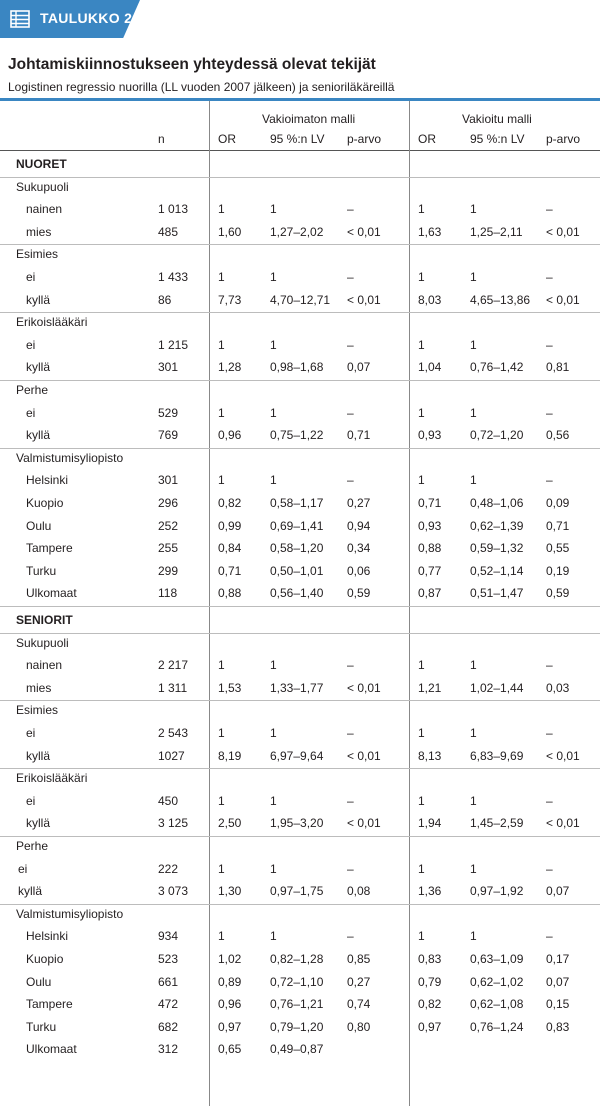  I want to click on table-cell: 1,04, so click(430, 367).